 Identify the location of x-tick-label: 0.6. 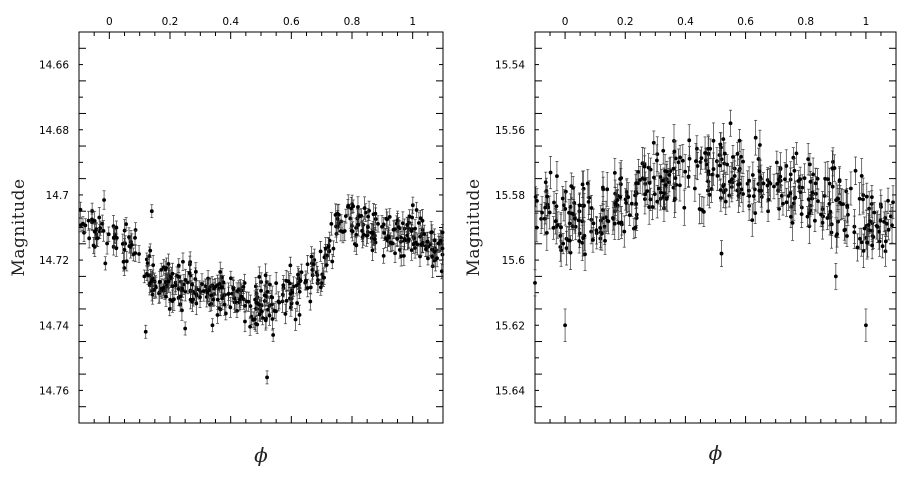
(745, 22).